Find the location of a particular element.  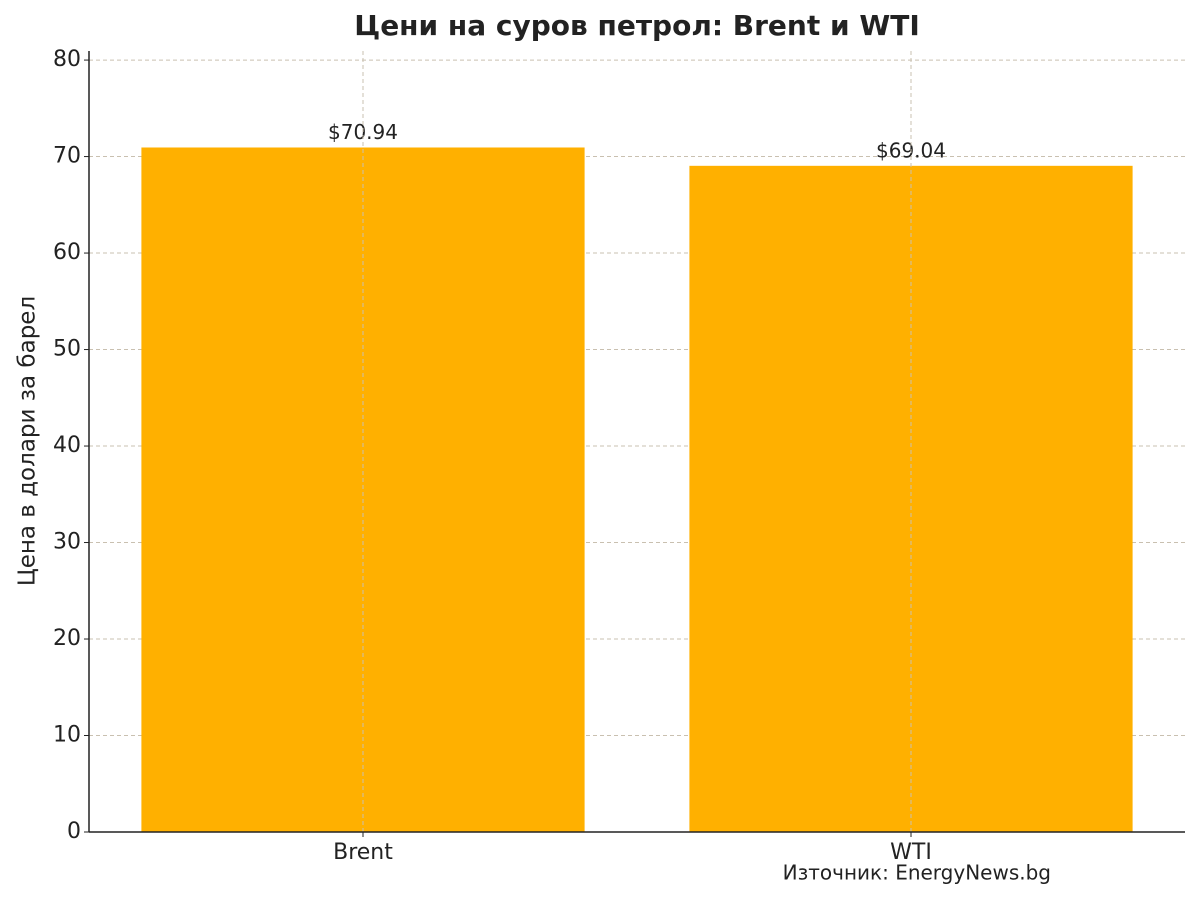

x-tick-label: Brent is located at coordinates (363, 852).